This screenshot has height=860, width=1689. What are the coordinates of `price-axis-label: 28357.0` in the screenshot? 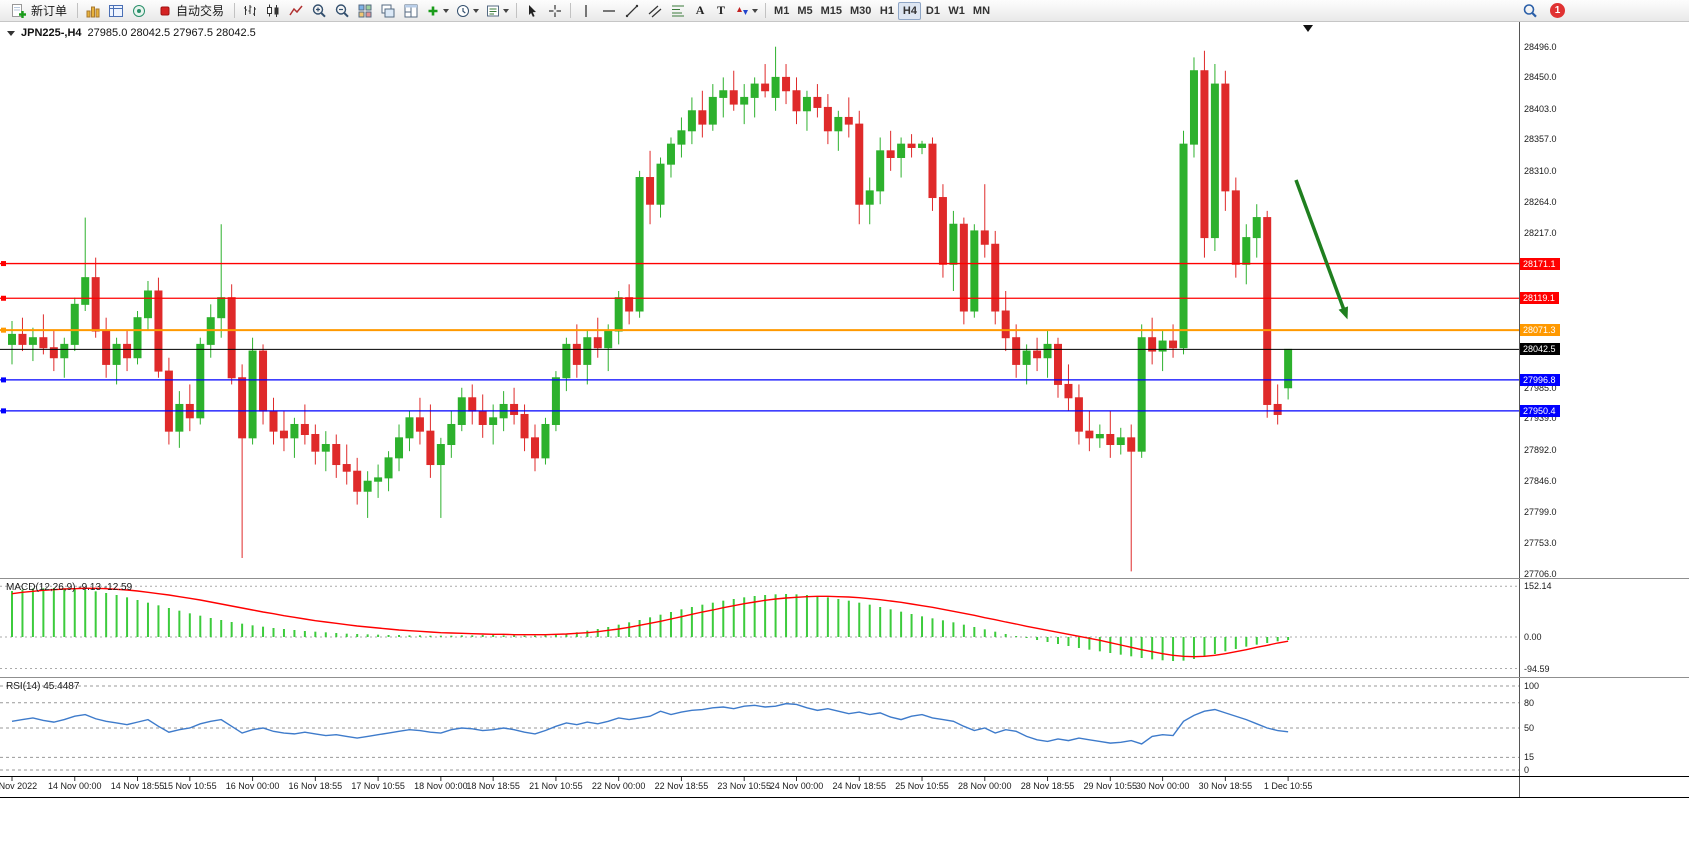 It's located at (1540, 139).